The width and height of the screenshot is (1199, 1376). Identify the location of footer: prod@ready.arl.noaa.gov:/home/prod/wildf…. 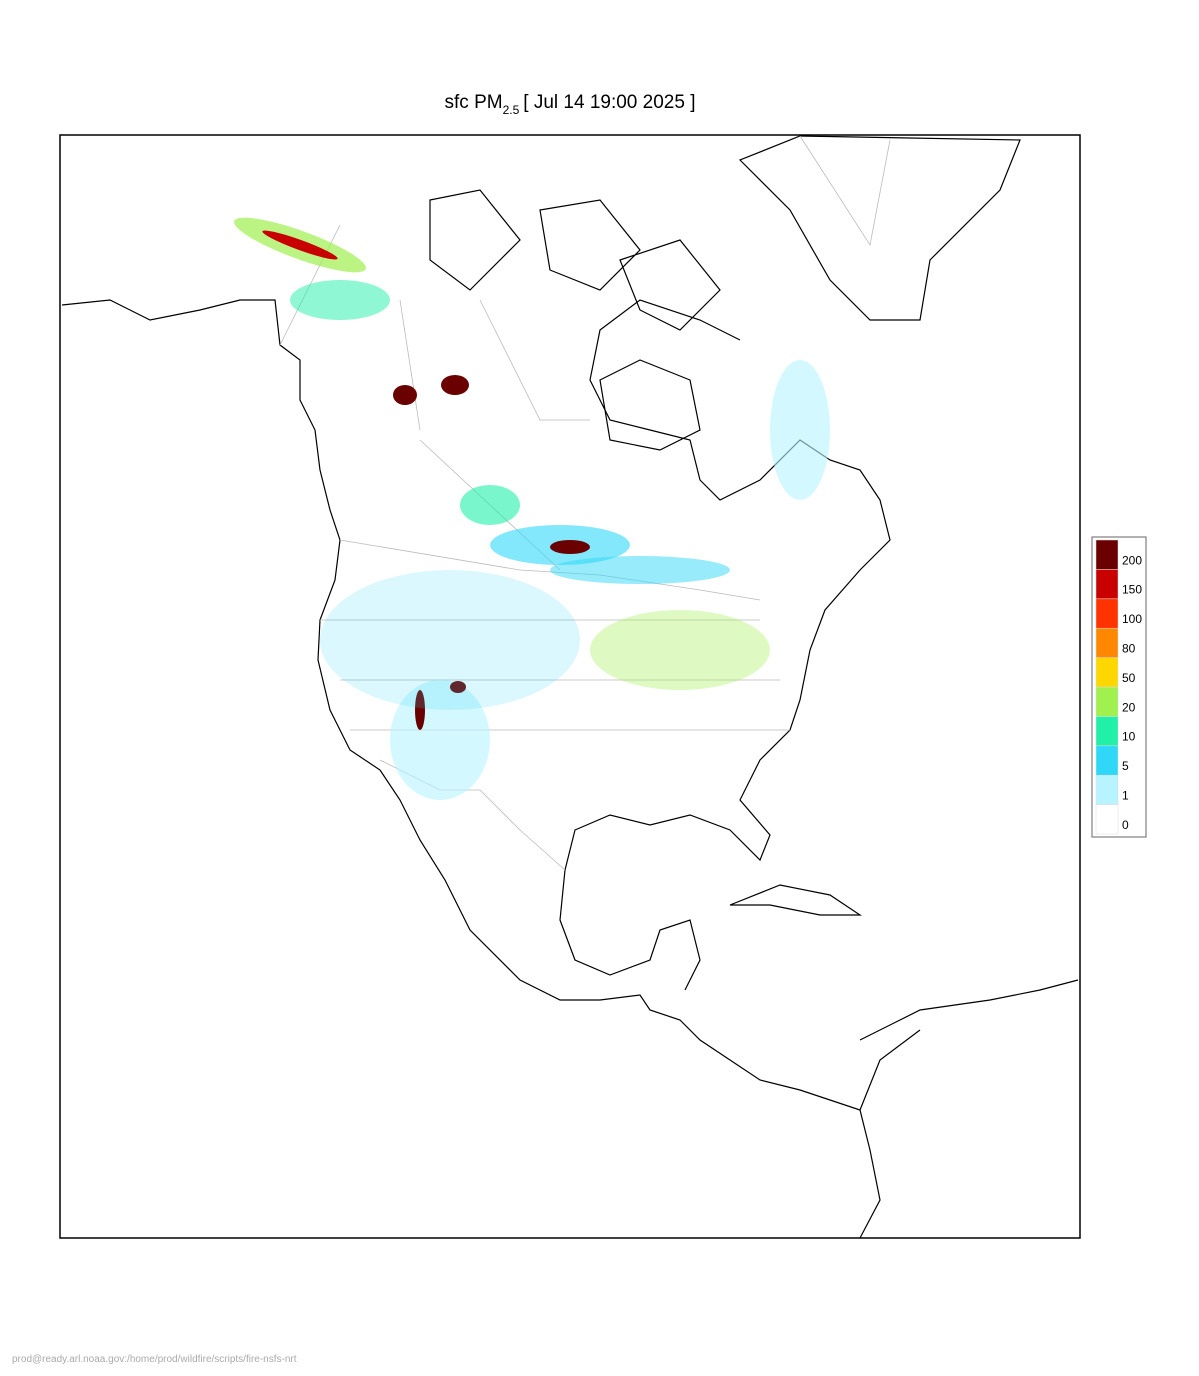
(154, 1359).